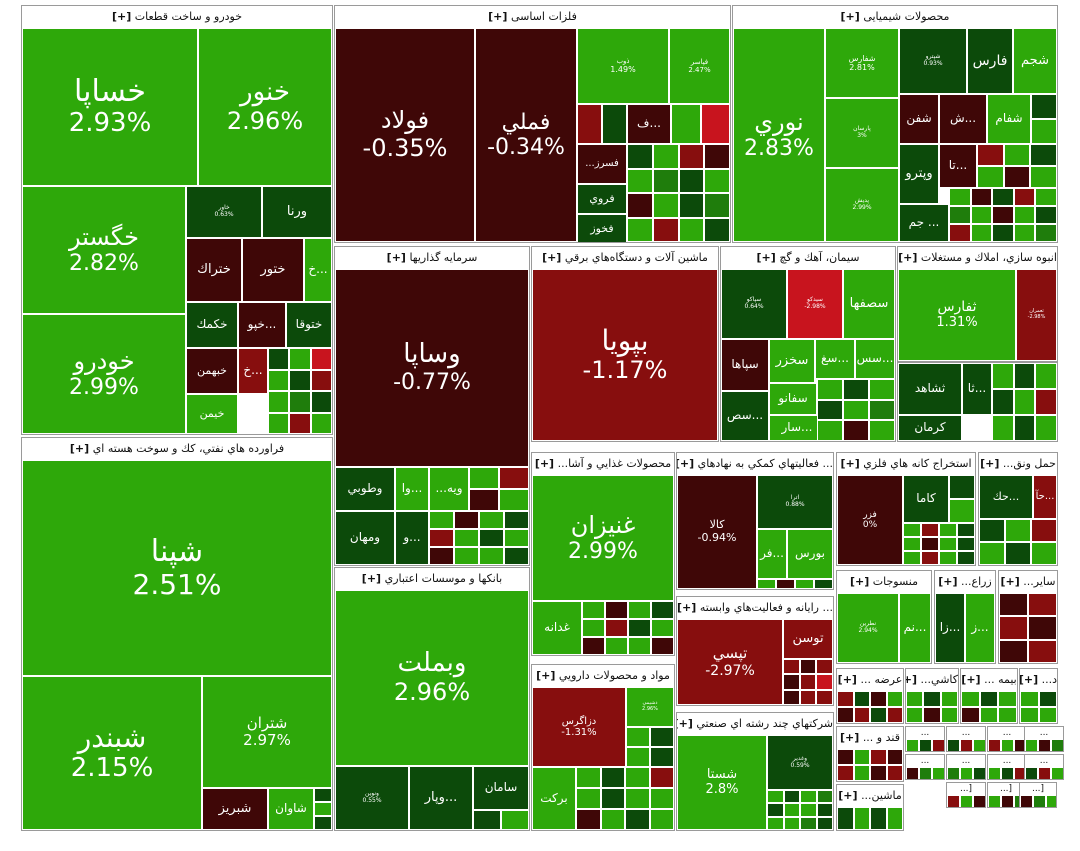  I want to click on stock-tile: سفانو, so click(793, 399).